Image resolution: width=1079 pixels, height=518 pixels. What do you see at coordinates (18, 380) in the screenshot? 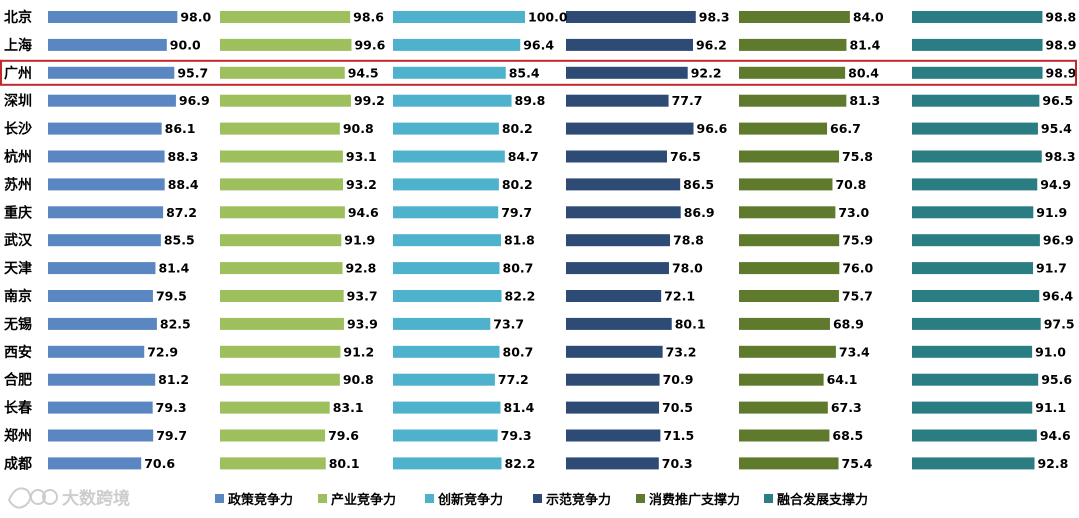
I see `city-label: 合肥` at bounding box center [18, 380].